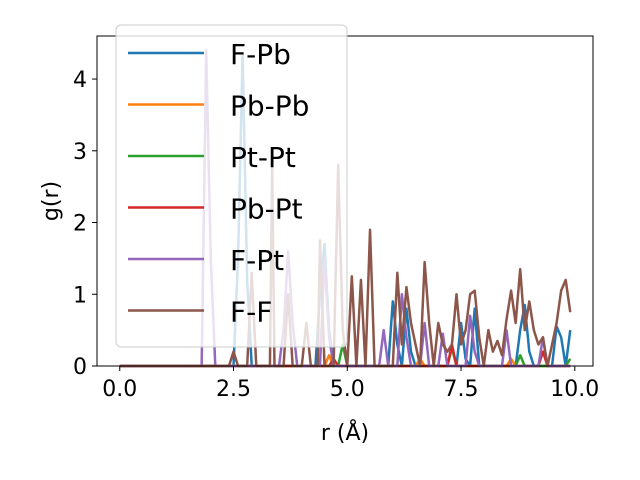  Describe the element at coordinates (80, 295) in the screenshot. I see `y-tick-label: 1` at that location.